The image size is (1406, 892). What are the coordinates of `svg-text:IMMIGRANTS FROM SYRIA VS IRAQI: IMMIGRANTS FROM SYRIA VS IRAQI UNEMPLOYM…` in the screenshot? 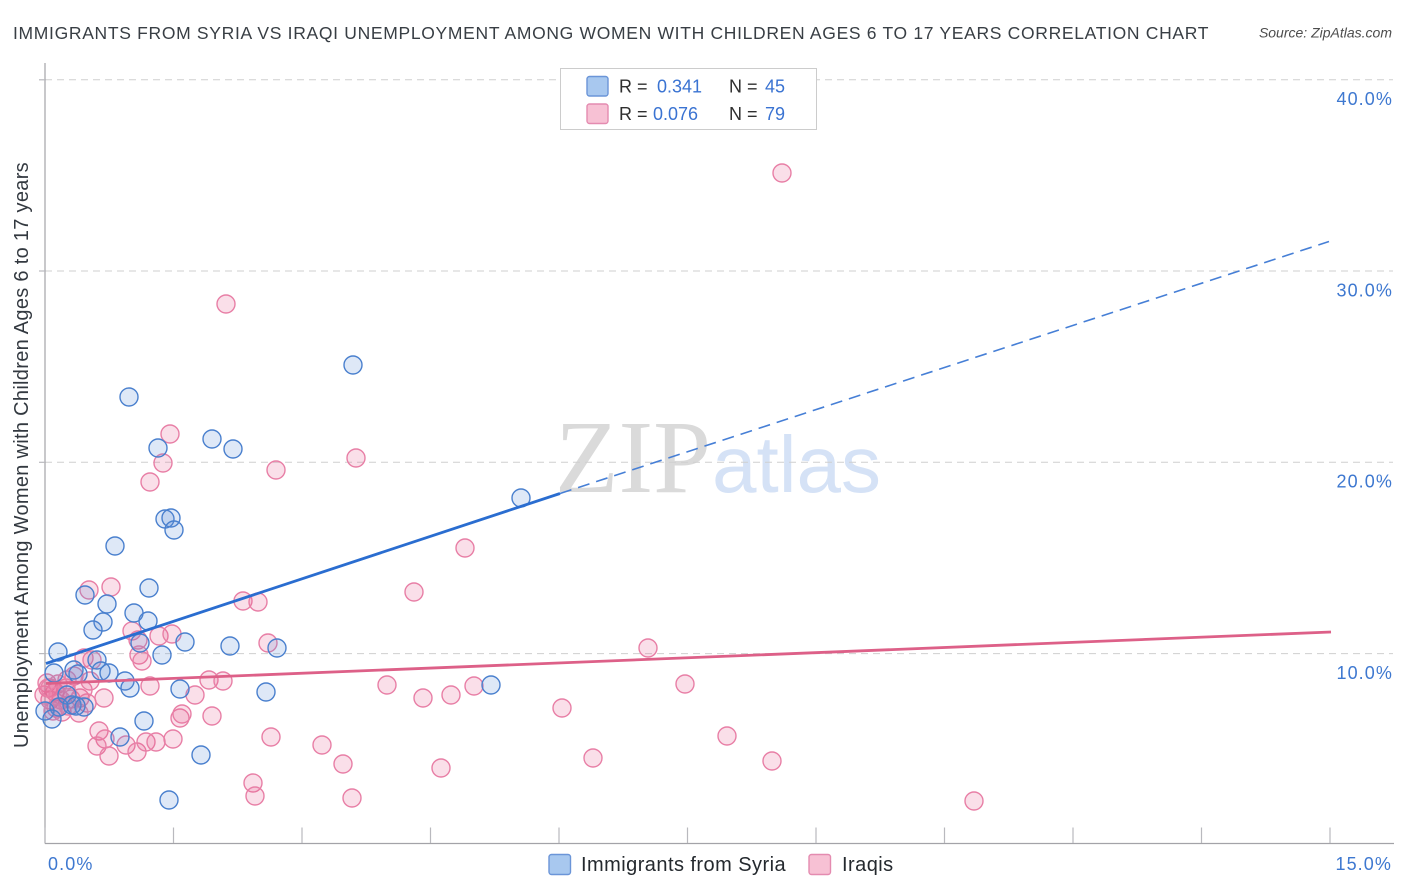 It's located at (611, 33).